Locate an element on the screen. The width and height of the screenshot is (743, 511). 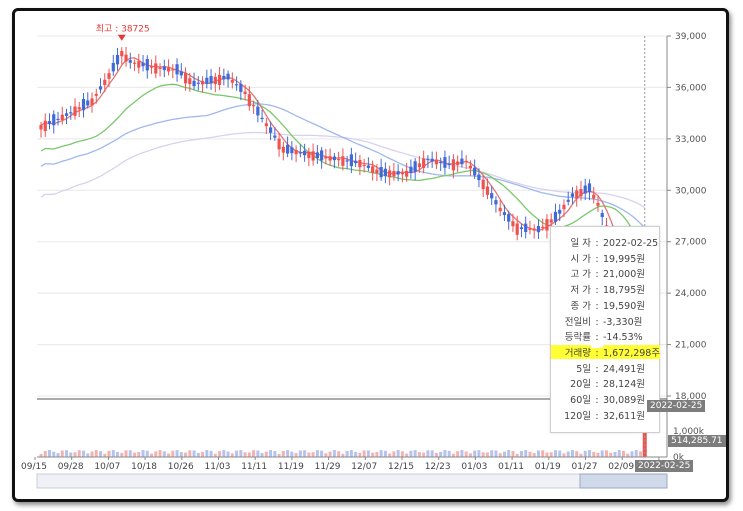
date-tick-label: 11/29 is located at coordinates (328, 467).